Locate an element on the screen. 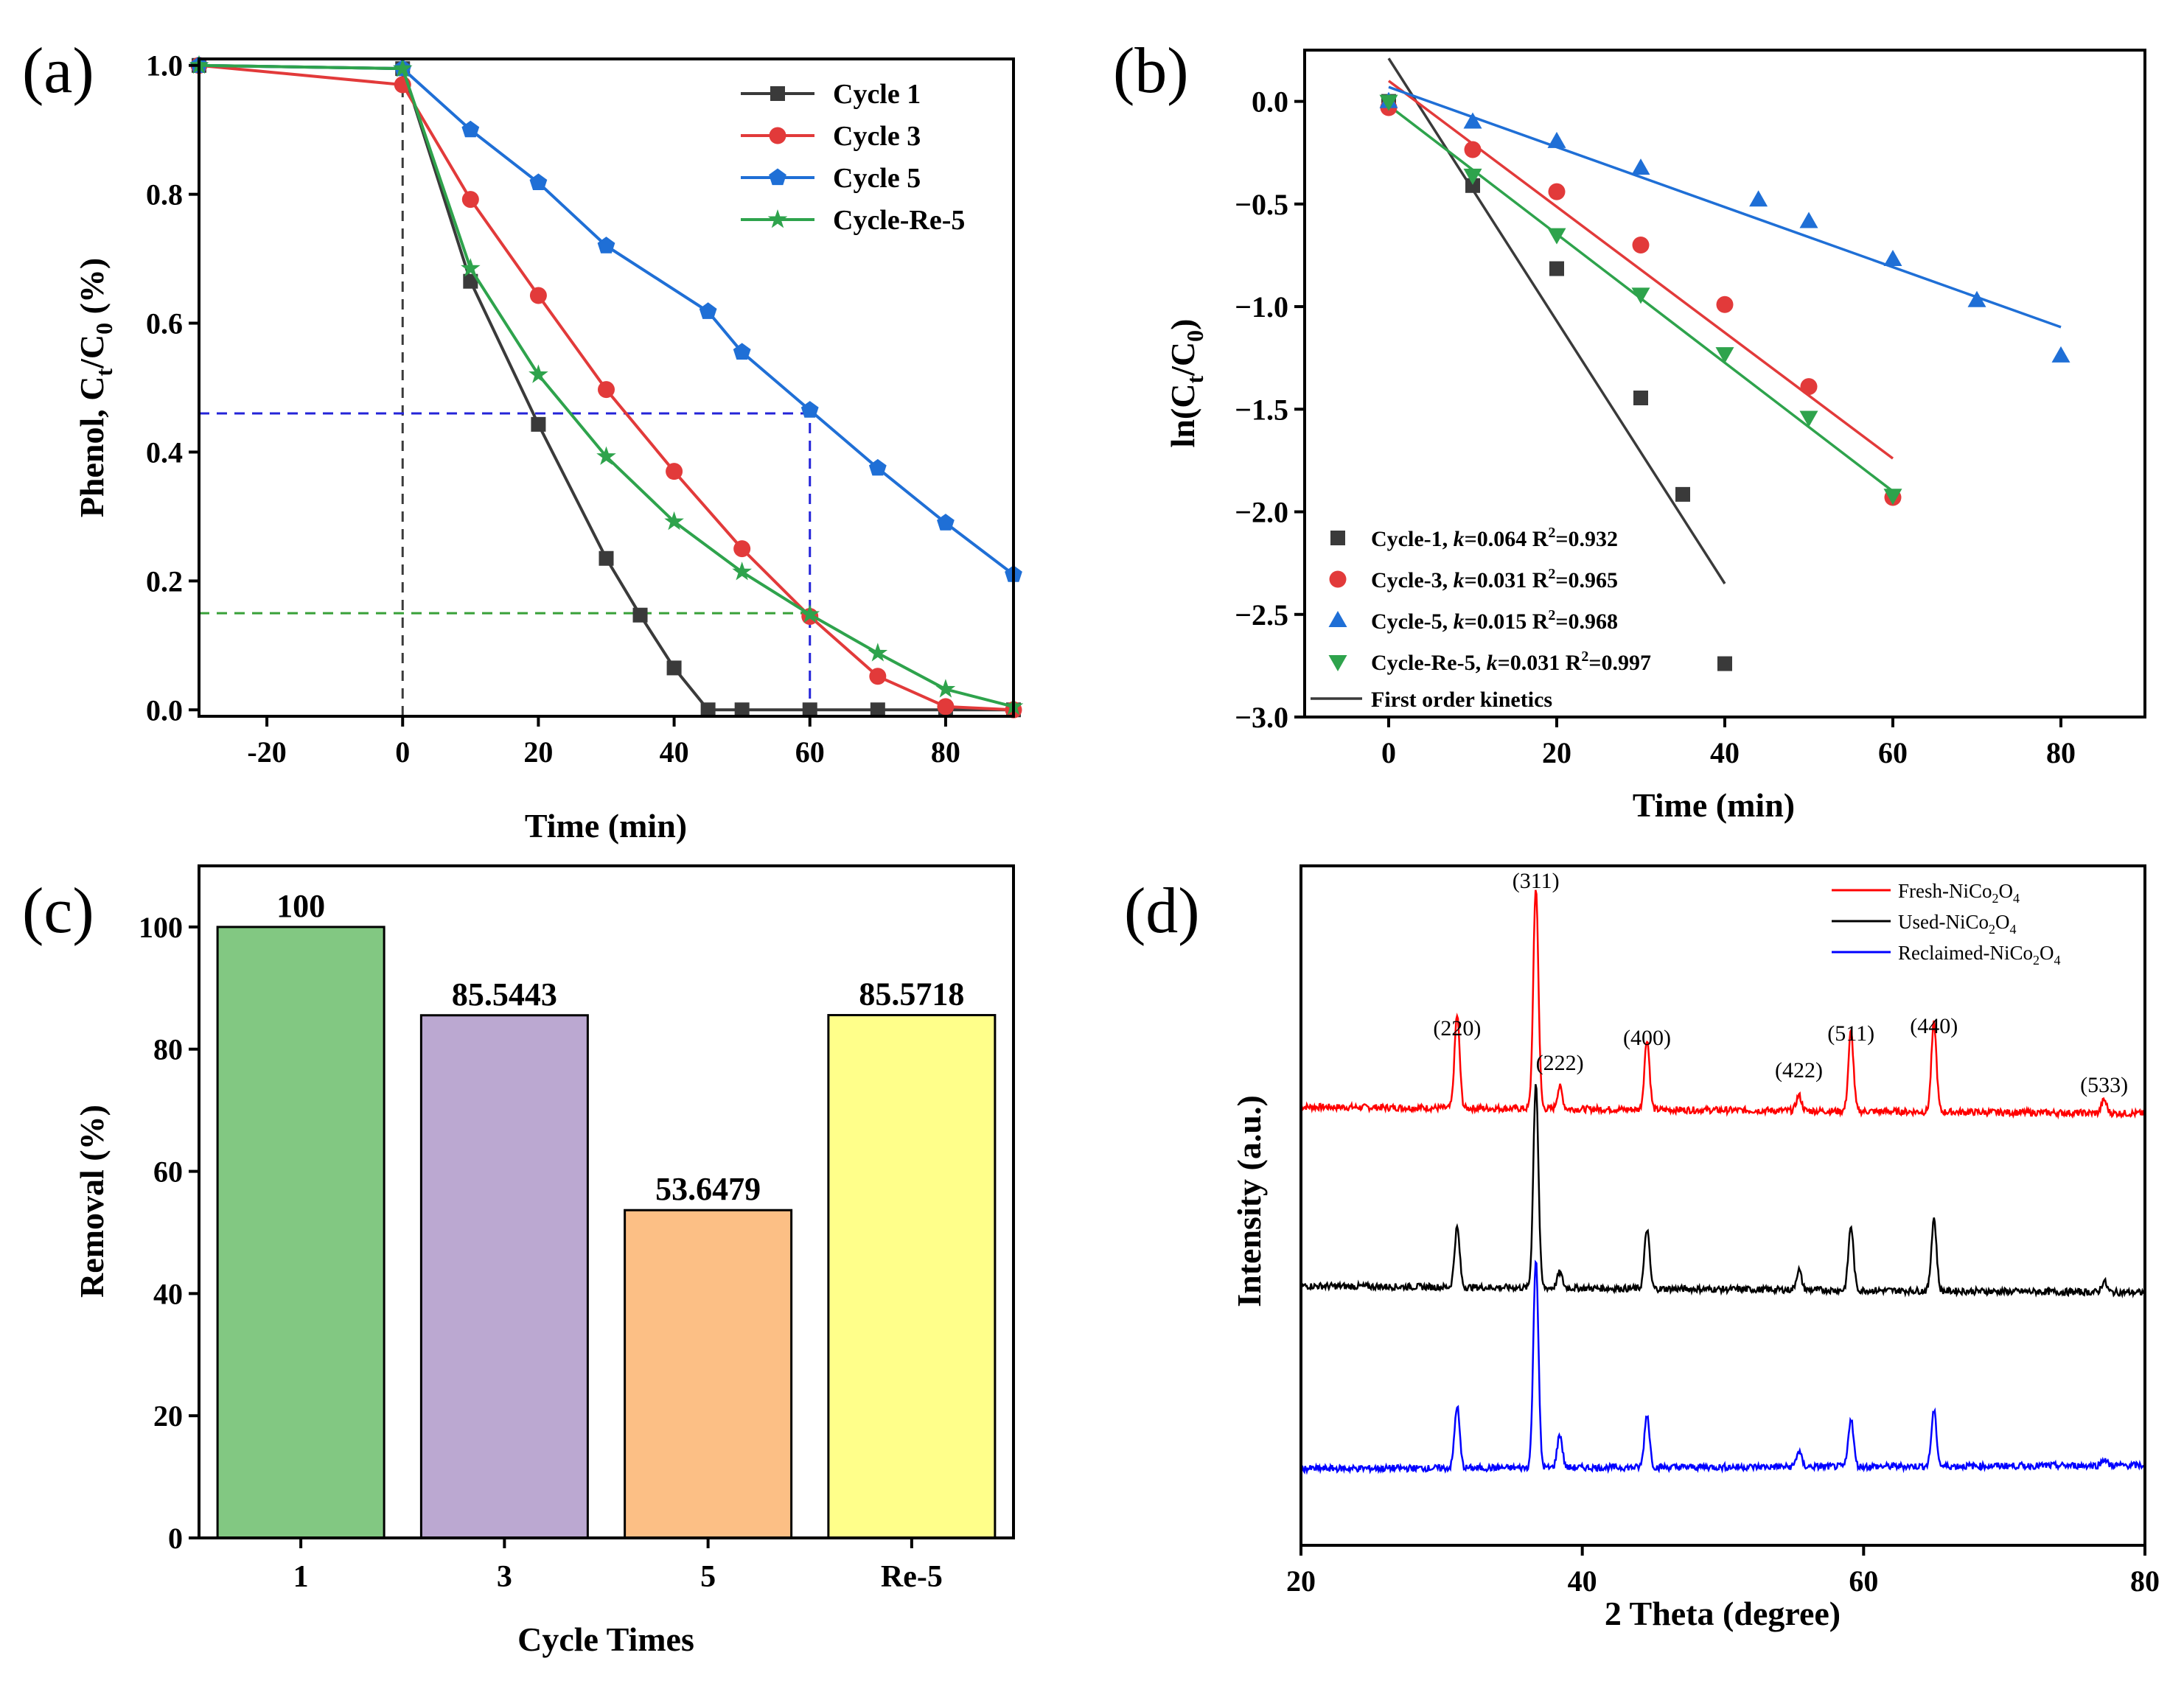 The image size is (2184, 1689). panel-b-series is located at coordinates (1725, 381).